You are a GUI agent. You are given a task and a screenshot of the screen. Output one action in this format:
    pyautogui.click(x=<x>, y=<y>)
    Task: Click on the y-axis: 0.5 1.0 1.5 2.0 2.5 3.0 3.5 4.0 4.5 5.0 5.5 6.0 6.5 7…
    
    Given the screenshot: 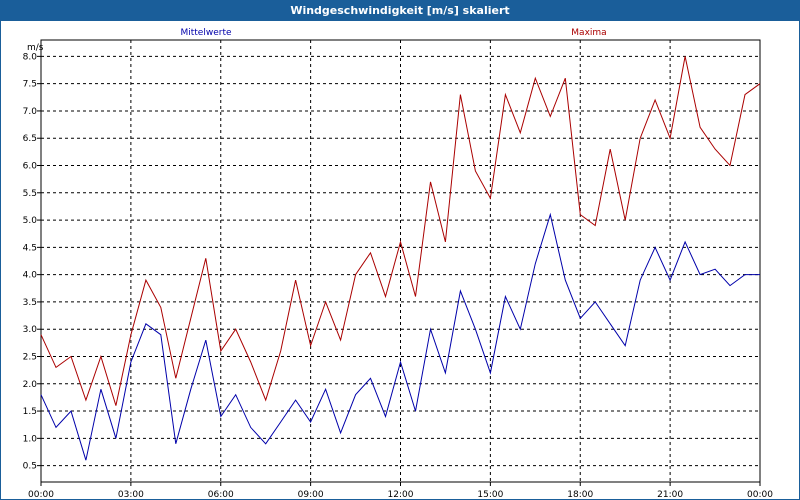 What is the action you would take?
    pyautogui.click(x=32, y=262)
    